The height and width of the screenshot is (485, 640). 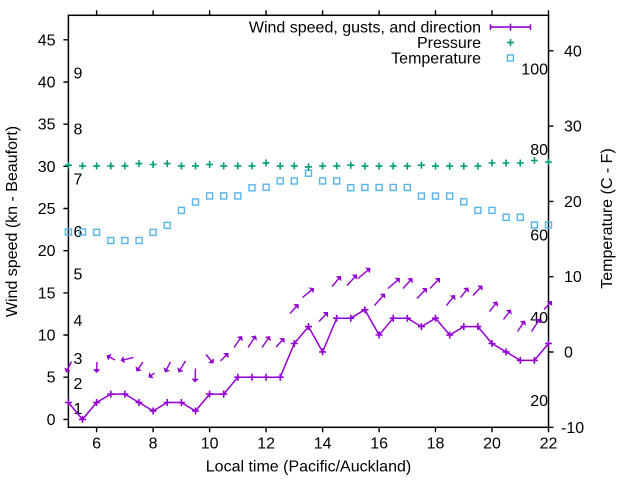 What do you see at coordinates (379, 444) in the screenshot?
I see `svg-text: 16` at bounding box center [379, 444].